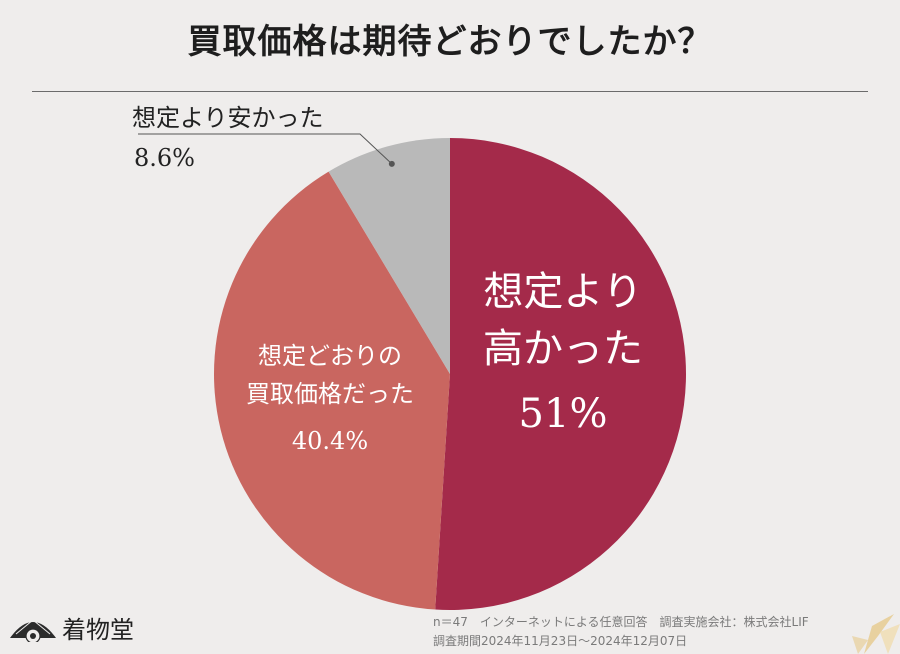  What do you see at coordinates (164, 158) in the screenshot?
I see `slice-value: 8.6%` at bounding box center [164, 158].